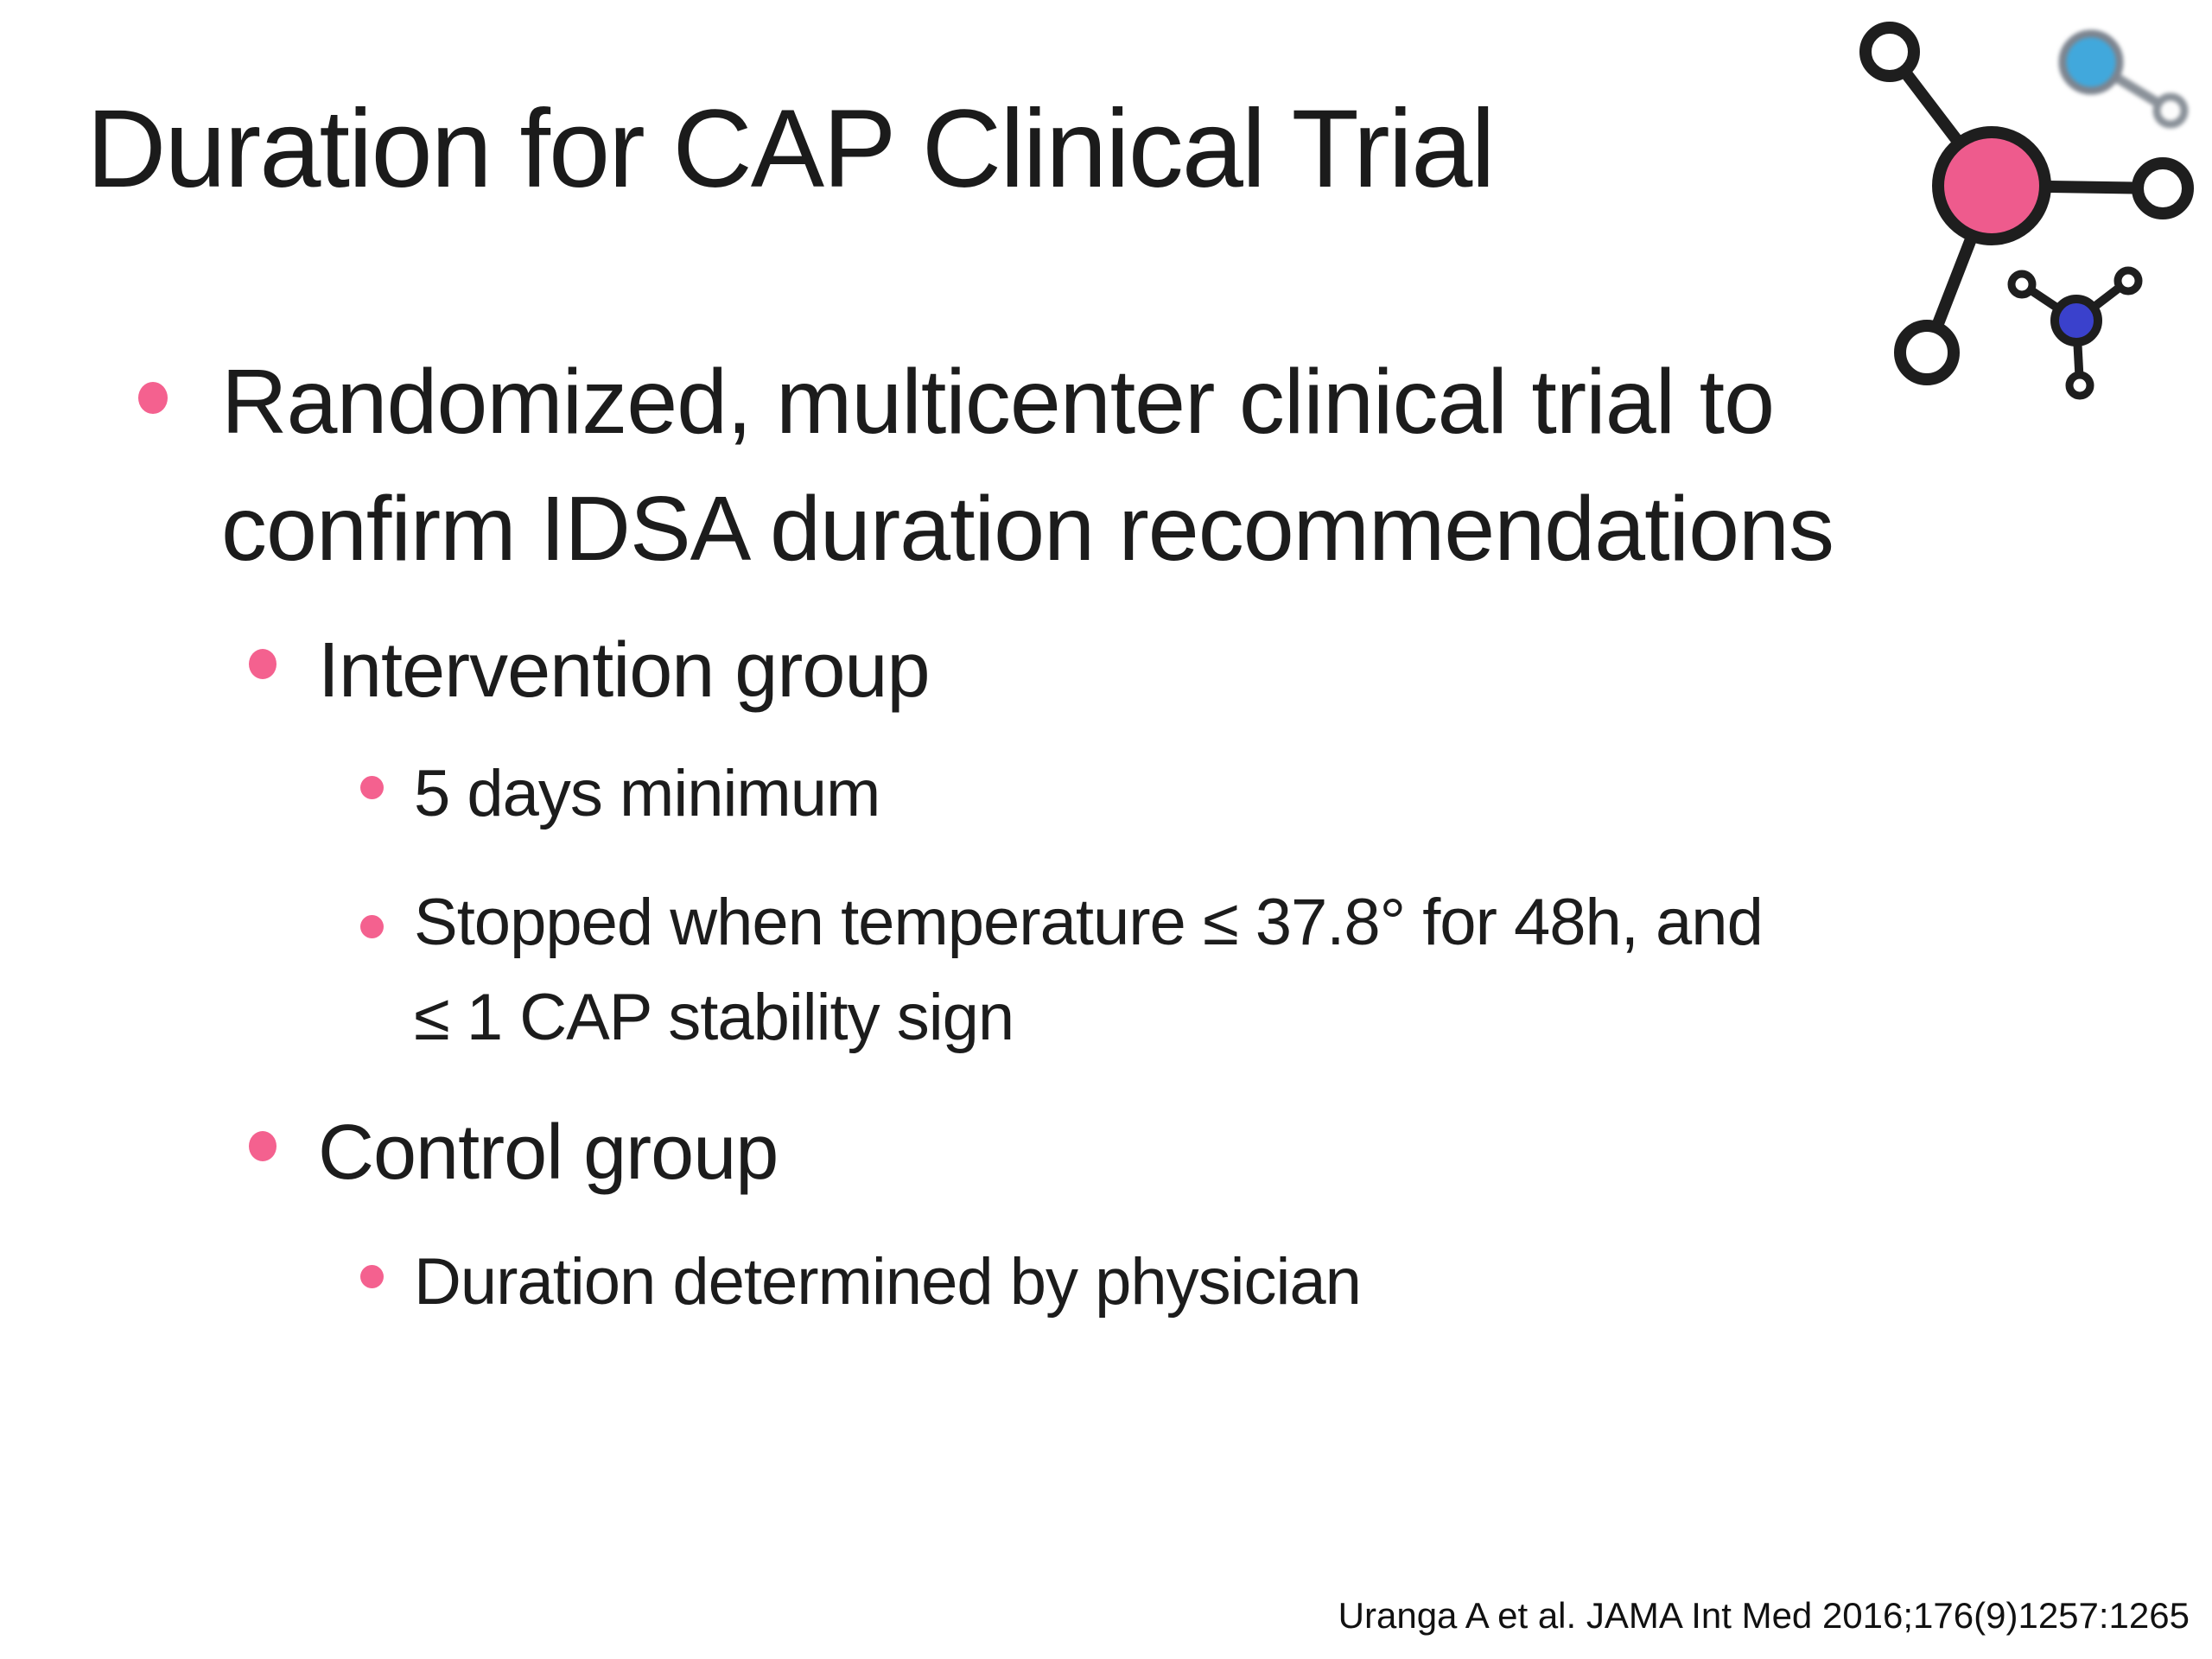 Image resolution: width=2212 pixels, height=1659 pixels. I want to click on light-blue-atom, so click(2091, 62).